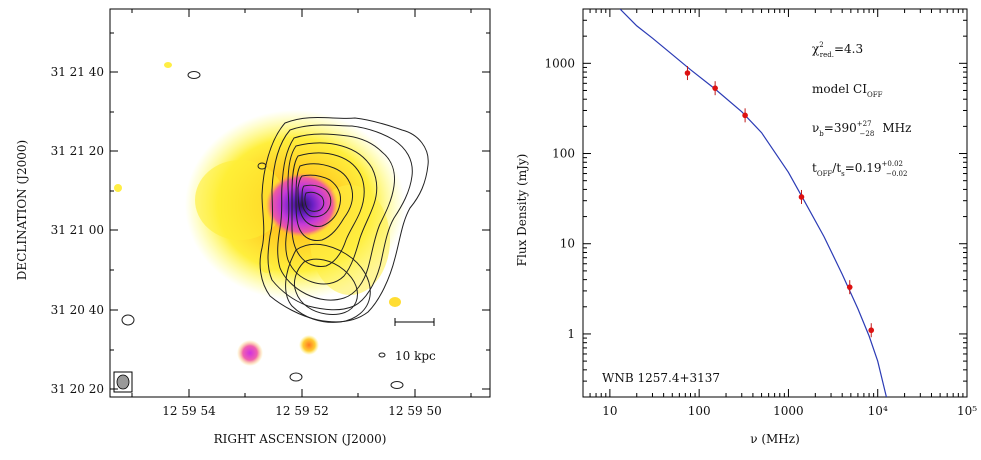  I want to click on data-points, so click(779, 202).